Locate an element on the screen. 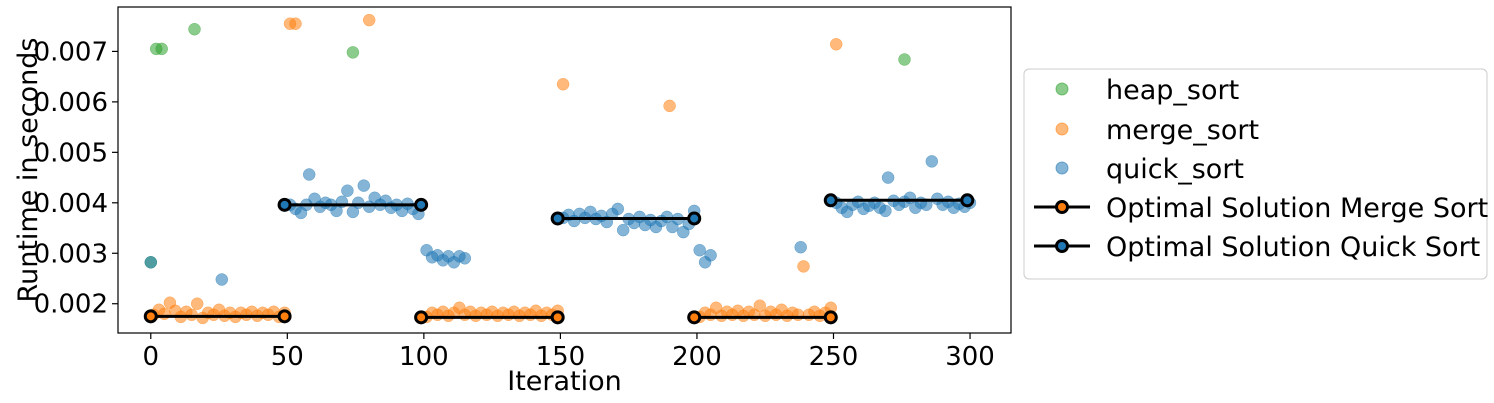 The width and height of the screenshot is (1494, 403). legend-label: heap_sort is located at coordinates (1172, 90).